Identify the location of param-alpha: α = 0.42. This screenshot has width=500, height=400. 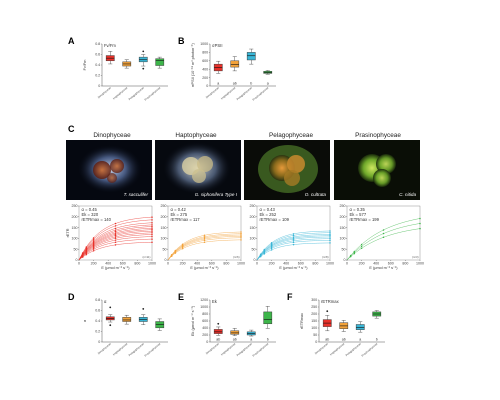
(179, 209).